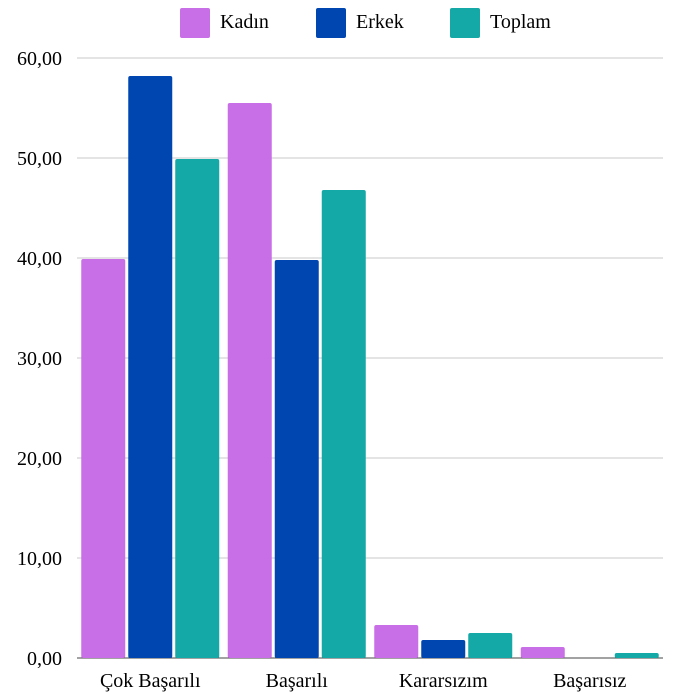 Image resolution: width=673 pixels, height=695 pixels. What do you see at coordinates (244, 22) in the screenshot?
I see `legend-label-kadın: Kadın` at bounding box center [244, 22].